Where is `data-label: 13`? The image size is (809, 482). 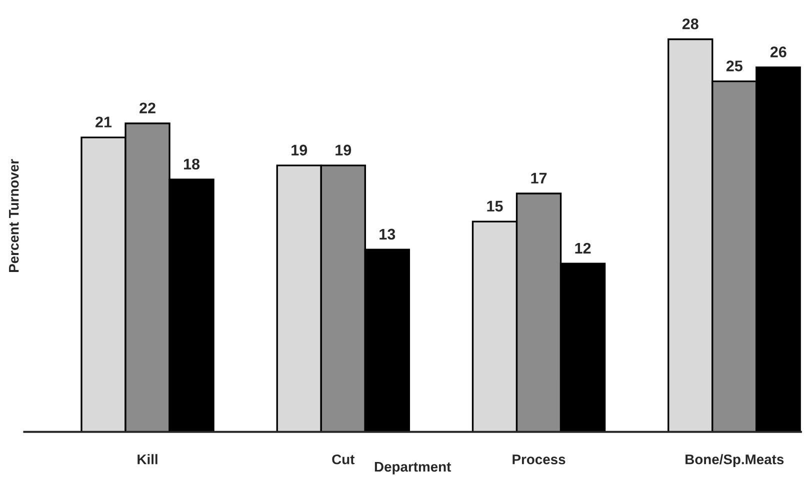 data-label: 13 is located at coordinates (388, 234).